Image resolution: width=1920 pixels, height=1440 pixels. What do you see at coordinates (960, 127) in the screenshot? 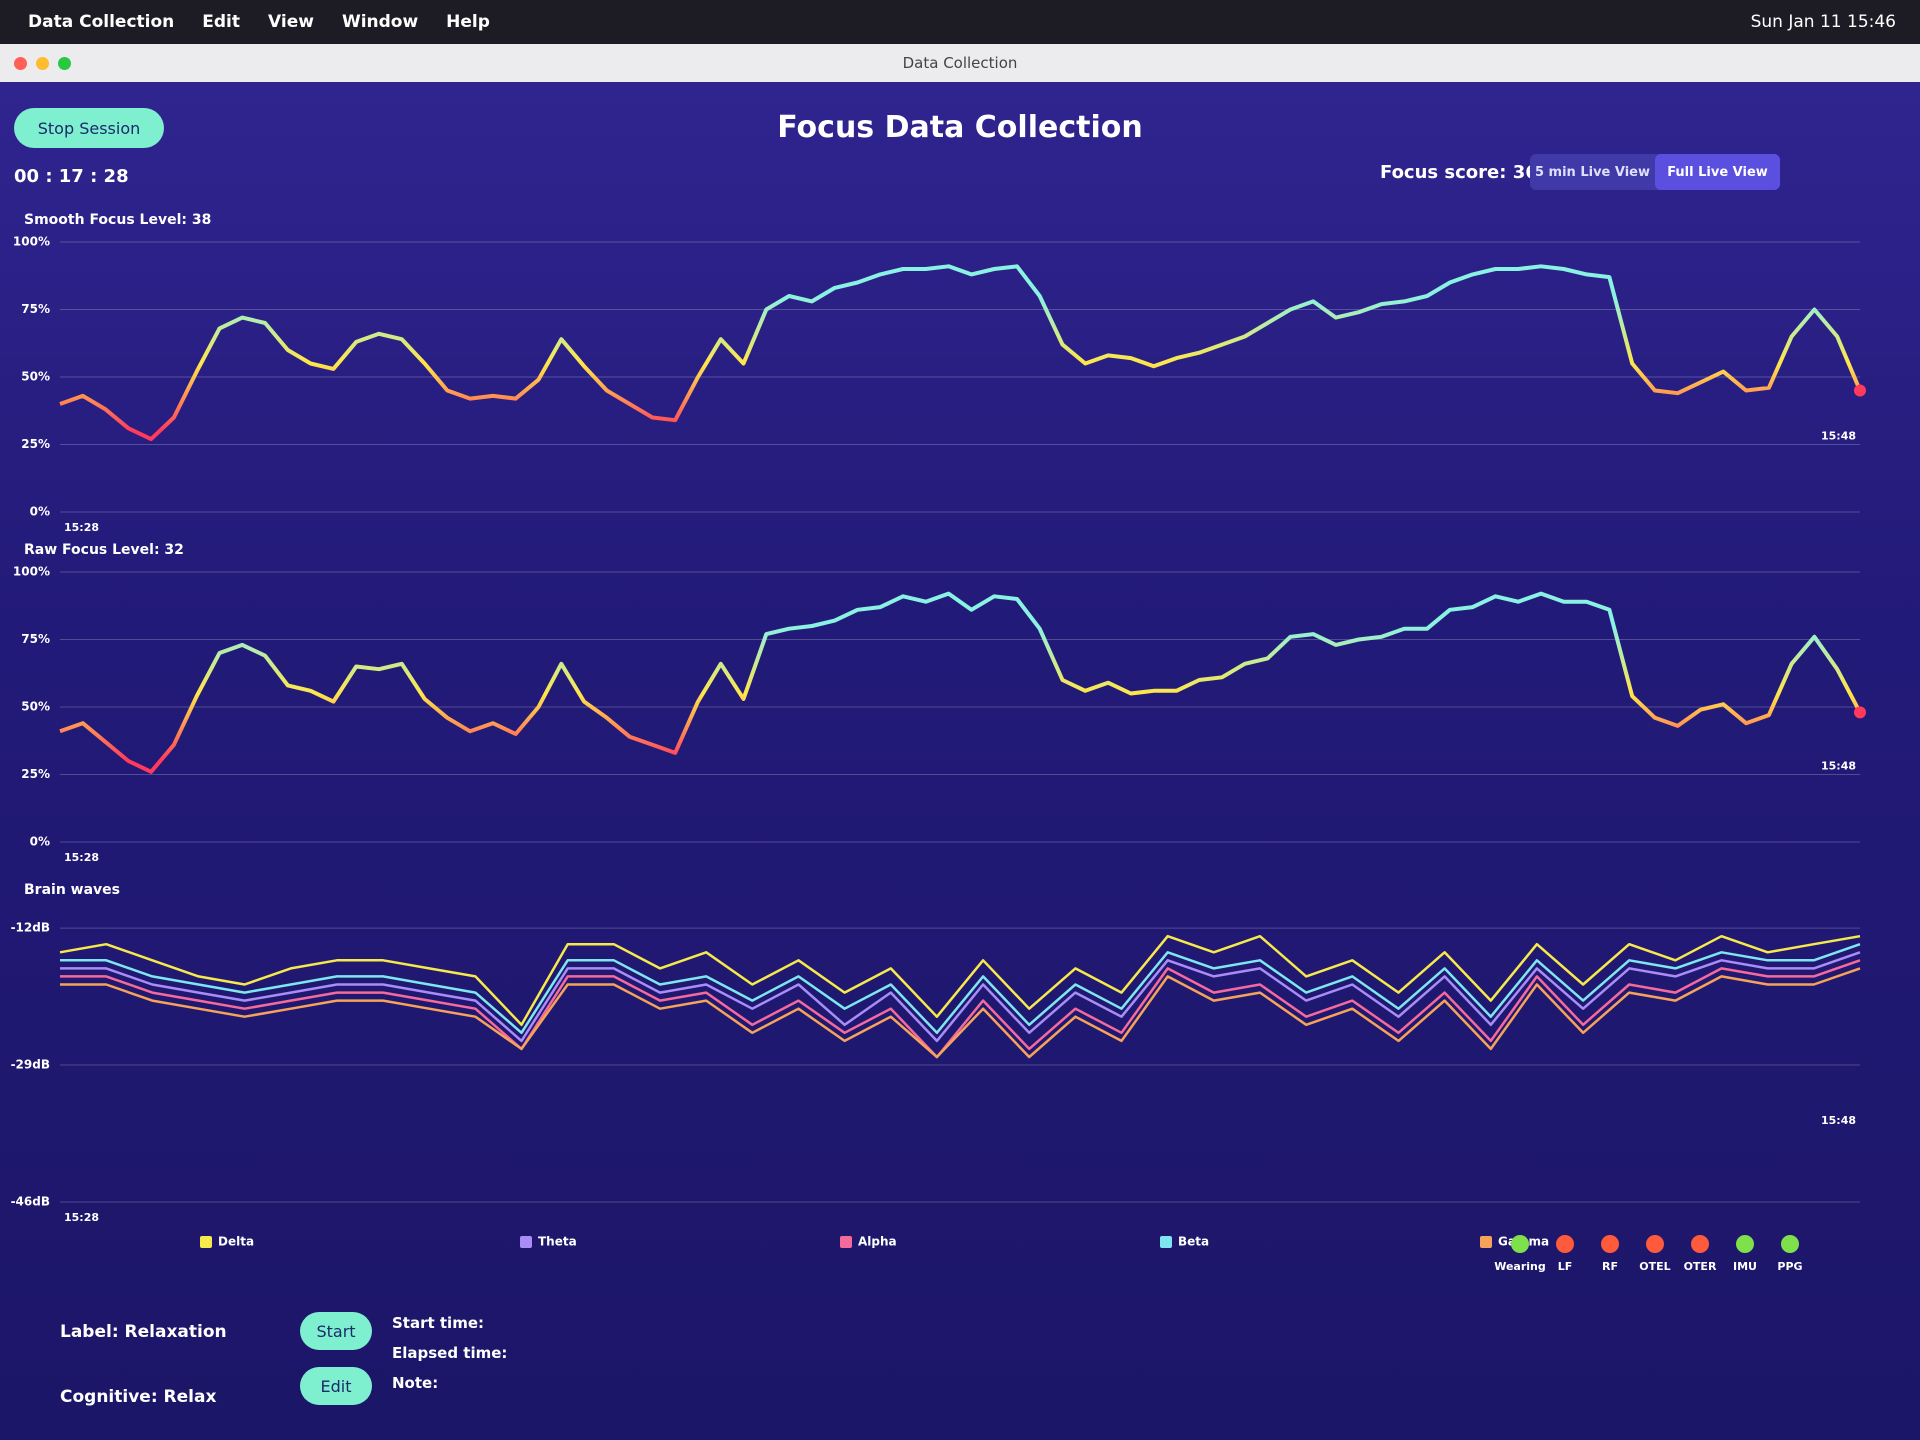
I see `app-title: Focus Data Collection` at bounding box center [960, 127].